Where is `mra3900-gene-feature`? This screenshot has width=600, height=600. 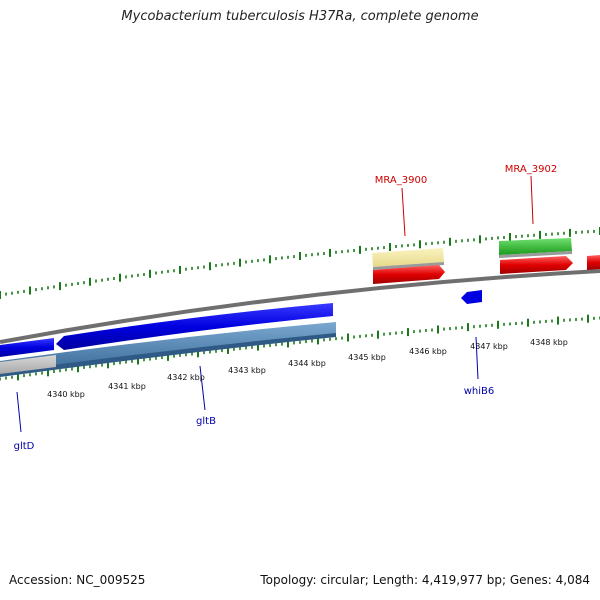
mra3900-gene-feature is located at coordinates (408, 257).